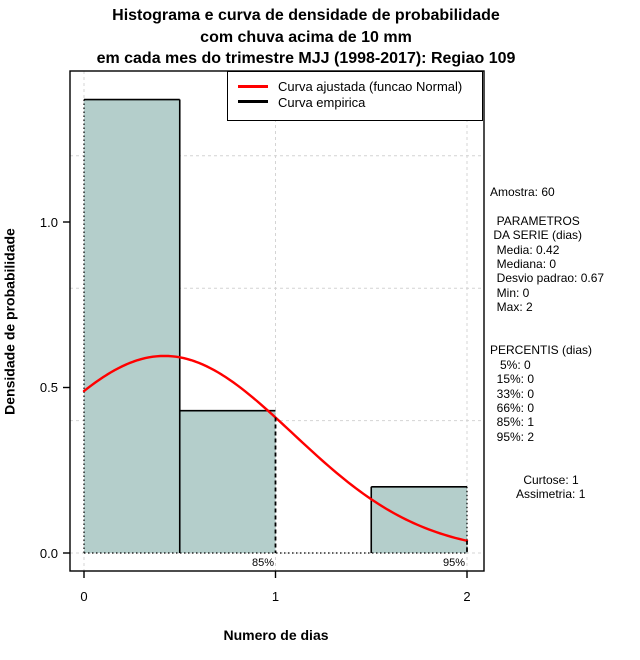 This screenshot has width=640, height=660. Describe the element at coordinates (48, 222) in the screenshot. I see `y-tick-label-1.0: 1.0` at that location.